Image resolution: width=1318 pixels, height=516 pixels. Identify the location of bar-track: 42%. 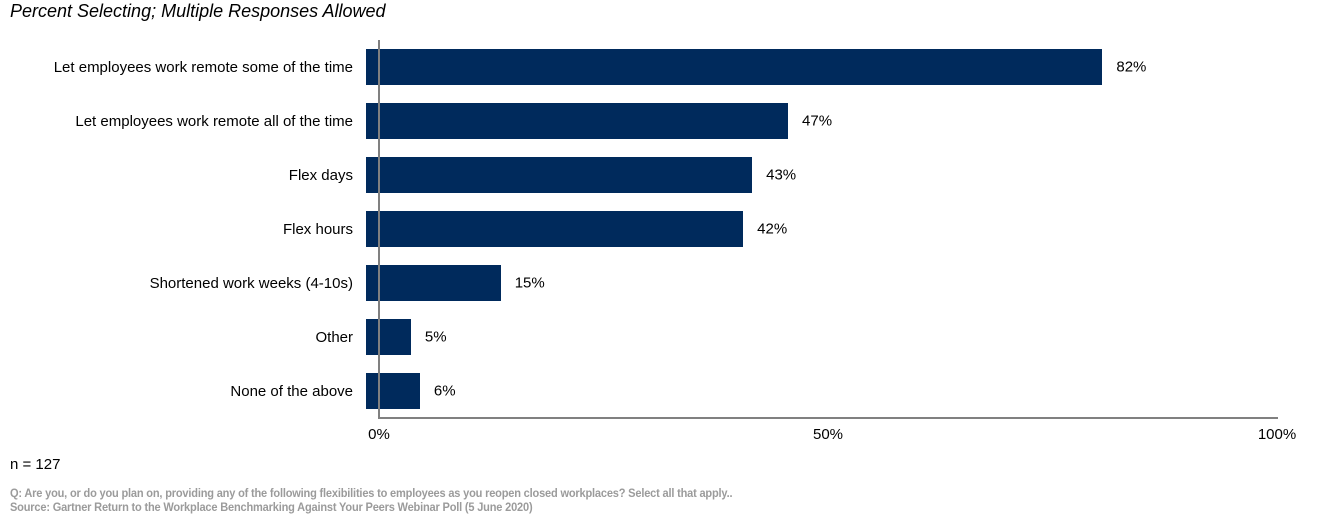
(815, 229).